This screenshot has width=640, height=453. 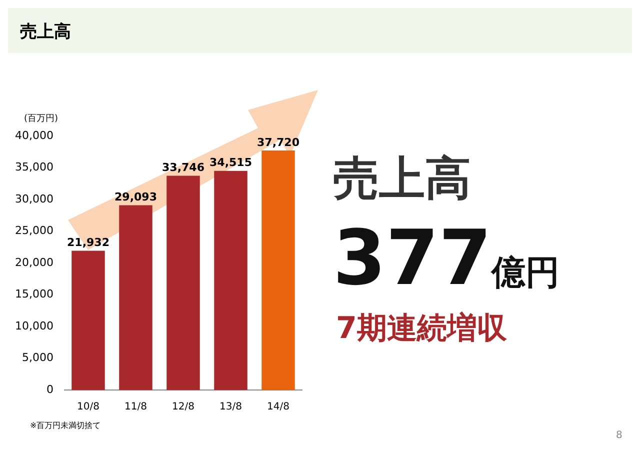 What do you see at coordinates (38, 357) in the screenshot?
I see `y-tick-label: 5,000` at bounding box center [38, 357].